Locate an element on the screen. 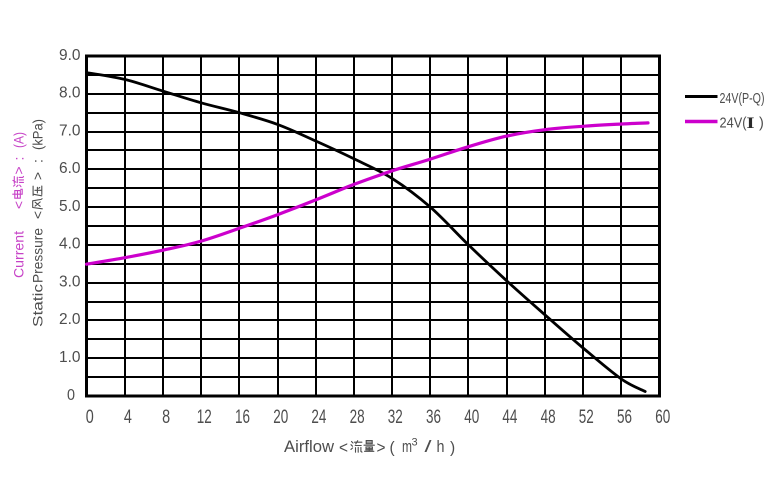  svg-text: 3 is located at coordinates (415, 443).